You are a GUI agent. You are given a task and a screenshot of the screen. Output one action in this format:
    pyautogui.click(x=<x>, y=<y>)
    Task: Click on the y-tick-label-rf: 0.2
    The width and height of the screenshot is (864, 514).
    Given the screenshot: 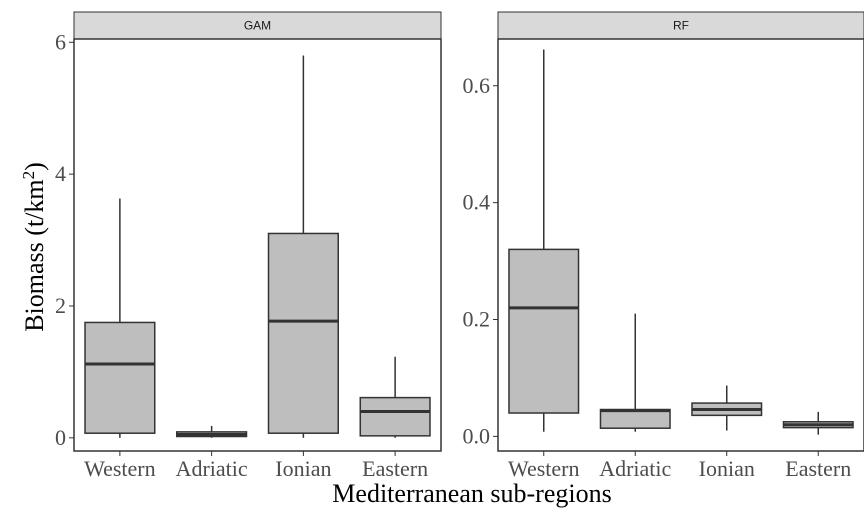 What is the action you would take?
    pyautogui.click(x=477, y=319)
    